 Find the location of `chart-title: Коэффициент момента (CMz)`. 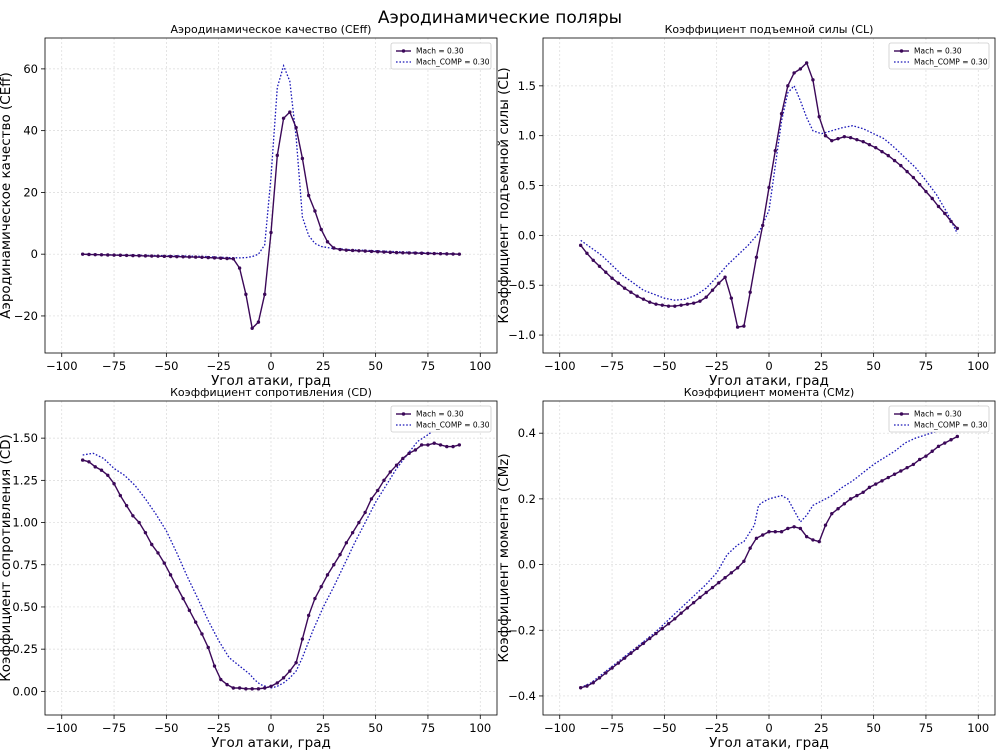

chart-title: Коэффициент момента (CMz) is located at coordinates (769, 392).